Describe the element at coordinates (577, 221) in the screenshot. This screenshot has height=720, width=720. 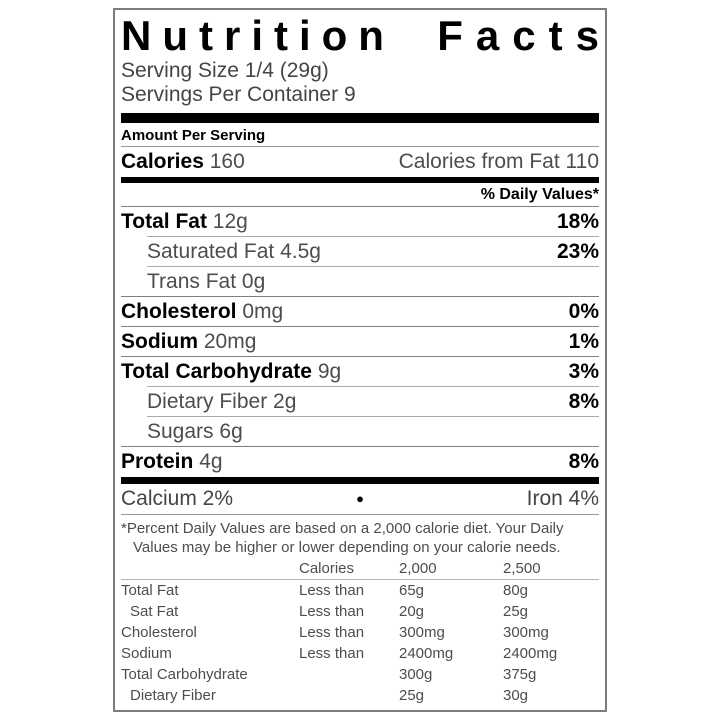
I see `nutrient-dv: 18%` at that location.